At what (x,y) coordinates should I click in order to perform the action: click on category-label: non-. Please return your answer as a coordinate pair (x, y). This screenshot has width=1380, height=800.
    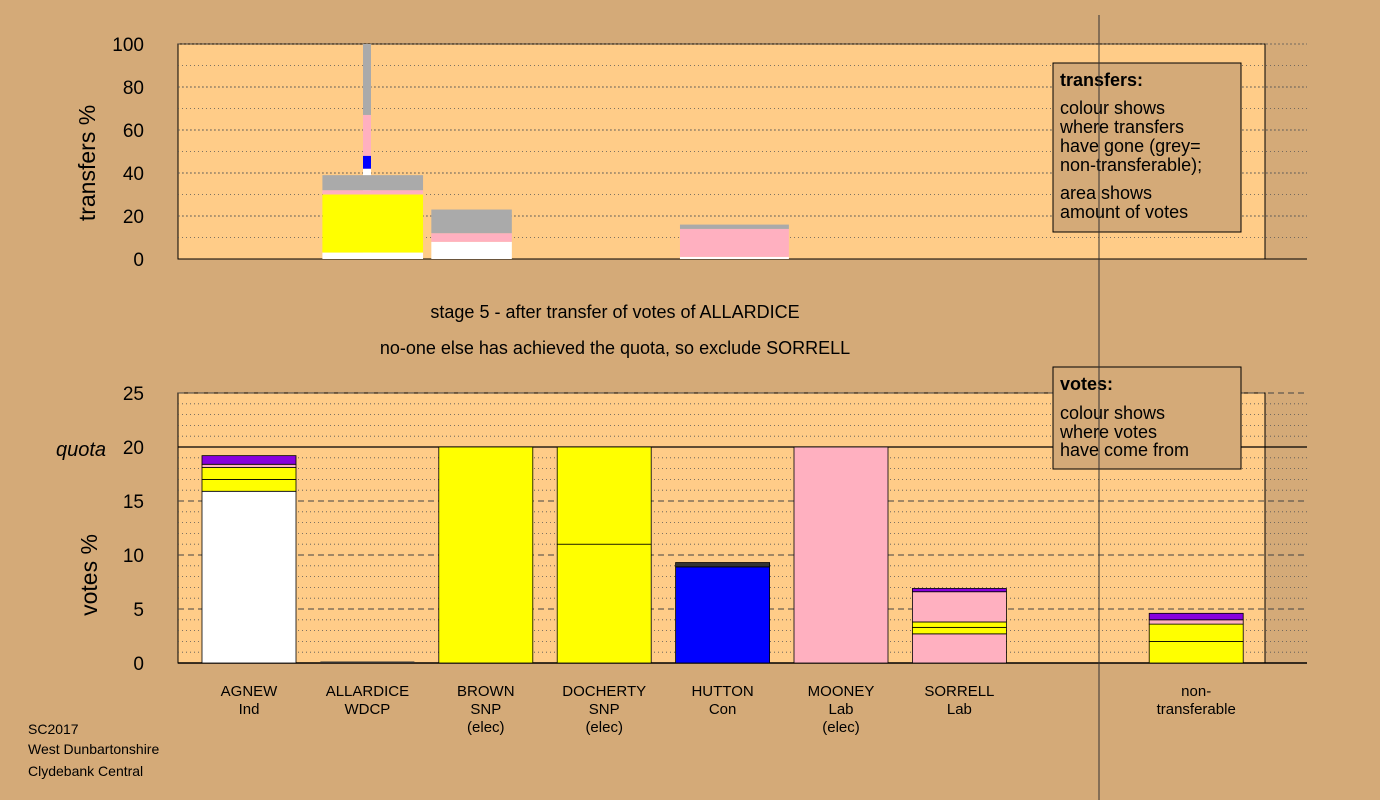
    Looking at the image, I should click on (1196, 691).